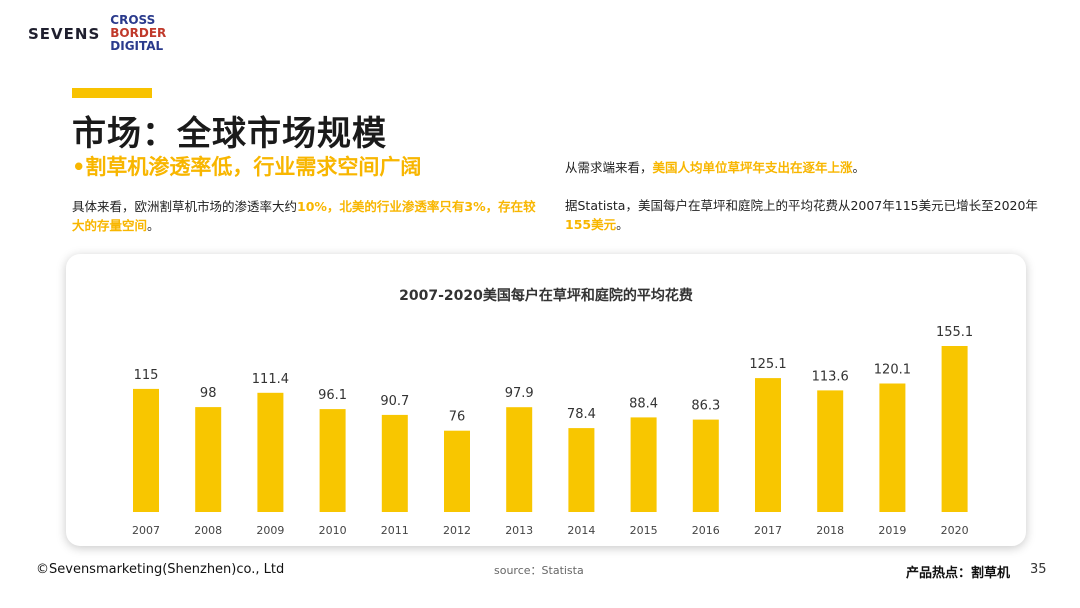 Image resolution: width=1080 pixels, height=608 pixels. Describe the element at coordinates (958, 573) in the screenshot. I see `footer-topic: 产品热点：割草机` at that location.